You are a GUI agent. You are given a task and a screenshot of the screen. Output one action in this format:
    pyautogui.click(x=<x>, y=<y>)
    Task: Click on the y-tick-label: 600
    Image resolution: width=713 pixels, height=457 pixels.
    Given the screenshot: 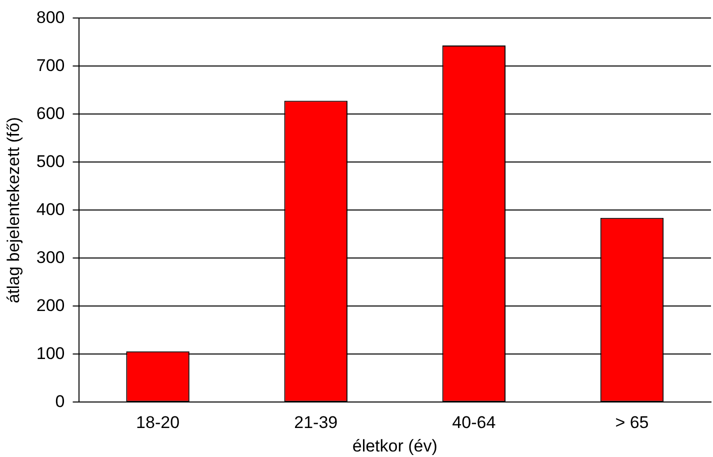 What is the action you would take?
    pyautogui.click(x=50, y=113)
    